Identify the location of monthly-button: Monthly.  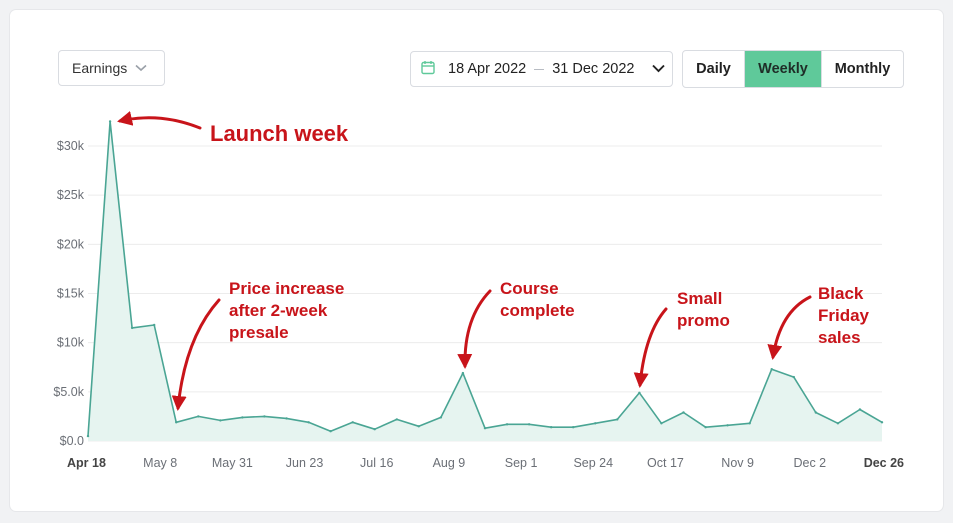
(862, 69).